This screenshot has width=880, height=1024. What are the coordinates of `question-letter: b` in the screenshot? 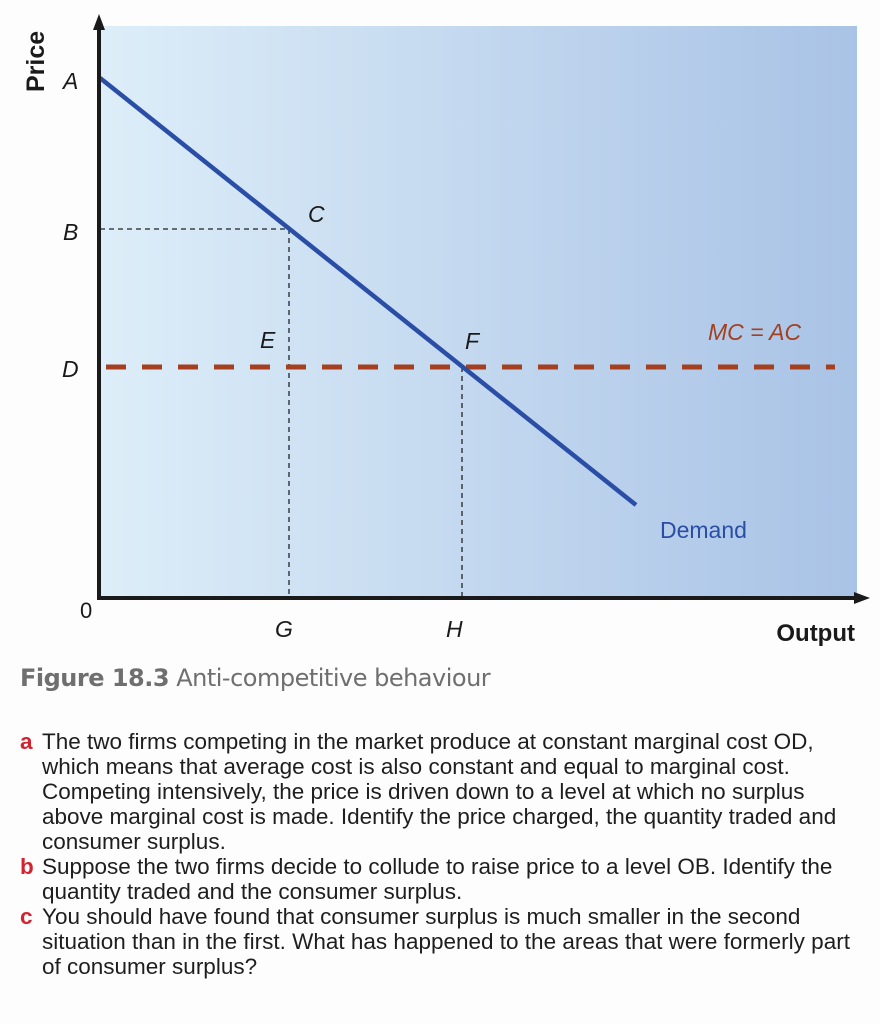 It's located at (27, 866).